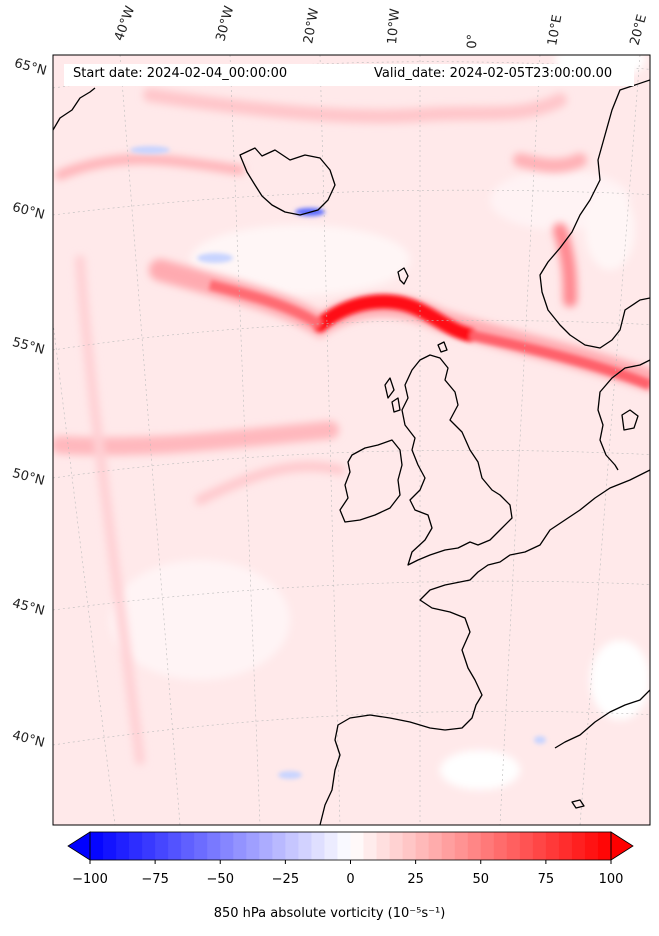 This screenshot has height=936, width=659. Describe the element at coordinates (349, 75) in the screenshot. I see `header-box` at that location.